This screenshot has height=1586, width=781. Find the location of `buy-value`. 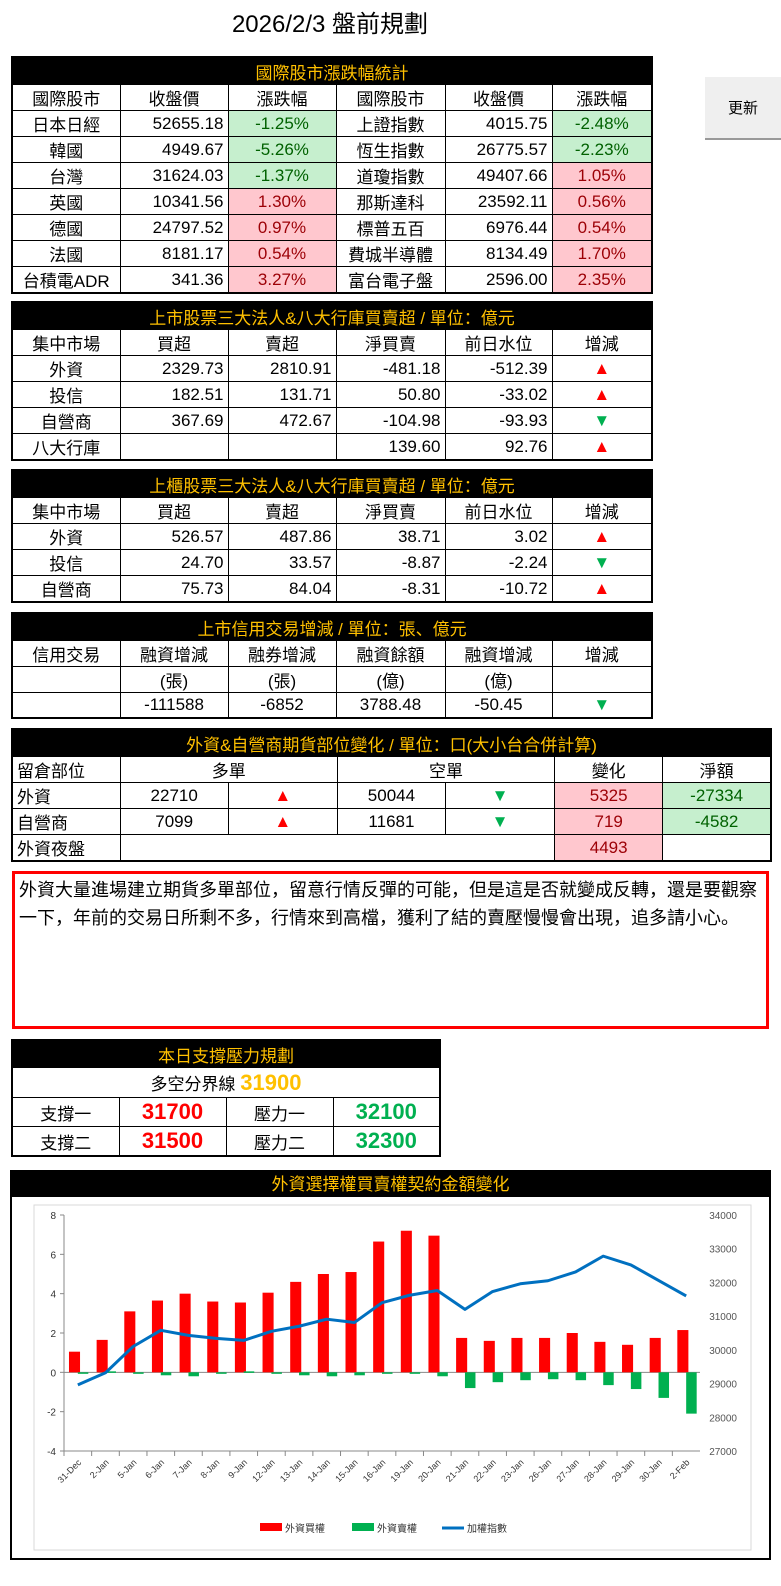

buy-value is located at coordinates (174, 447).